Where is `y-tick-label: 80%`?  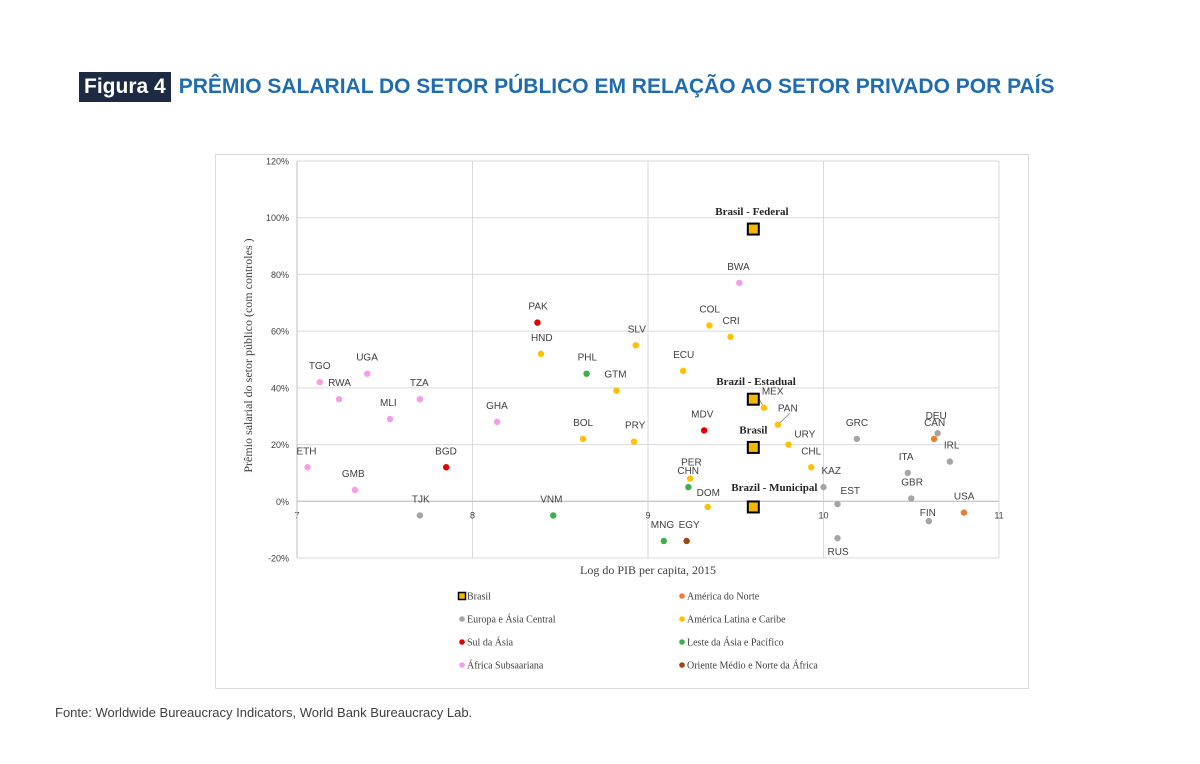
y-tick-label: 80% is located at coordinates (280, 275).